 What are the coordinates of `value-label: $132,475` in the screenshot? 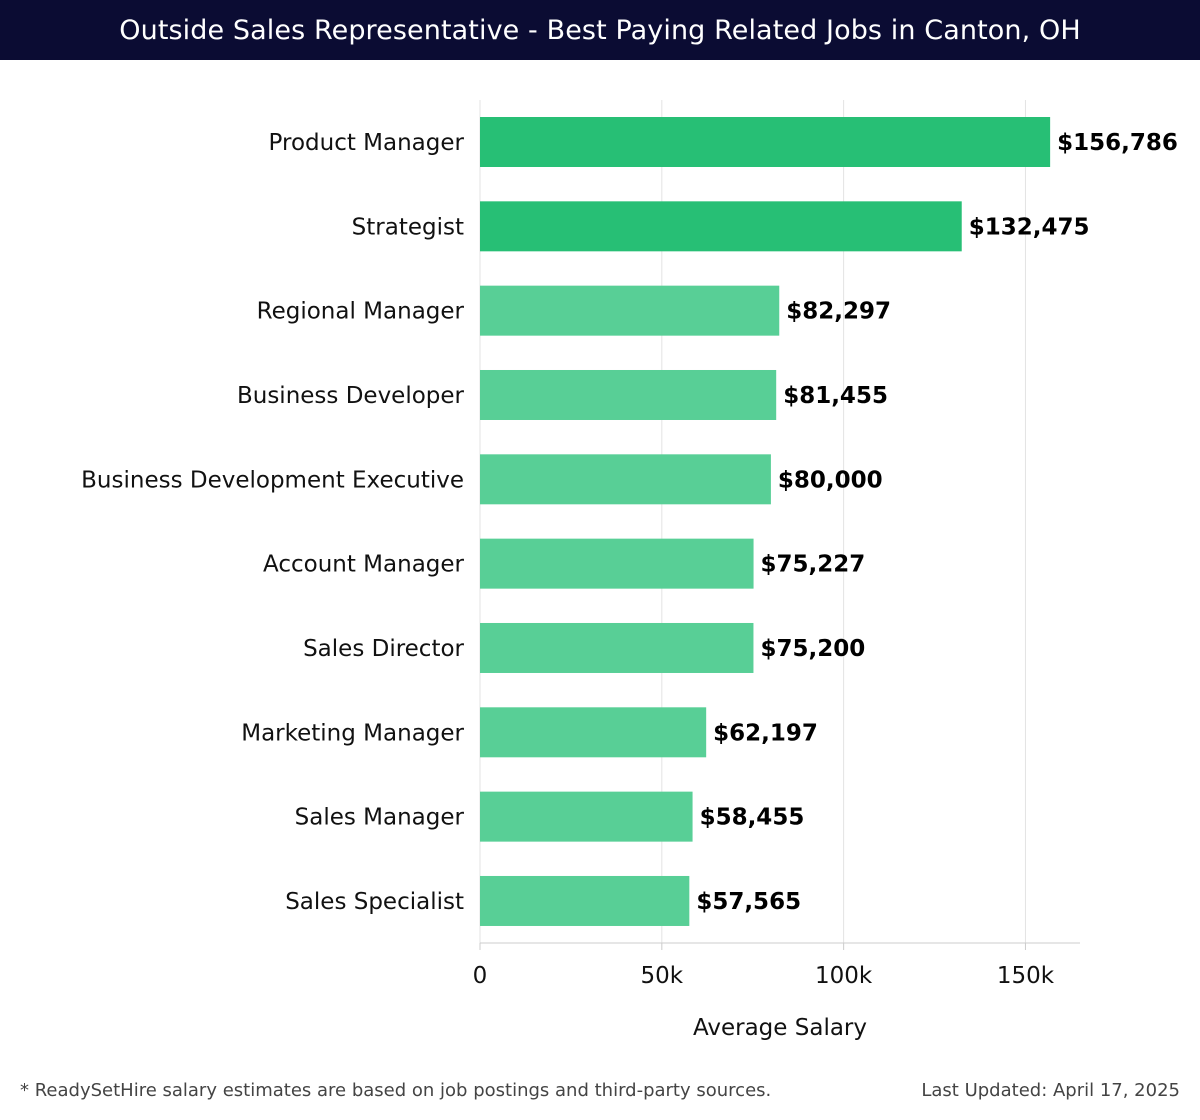 It's located at (1029, 227).